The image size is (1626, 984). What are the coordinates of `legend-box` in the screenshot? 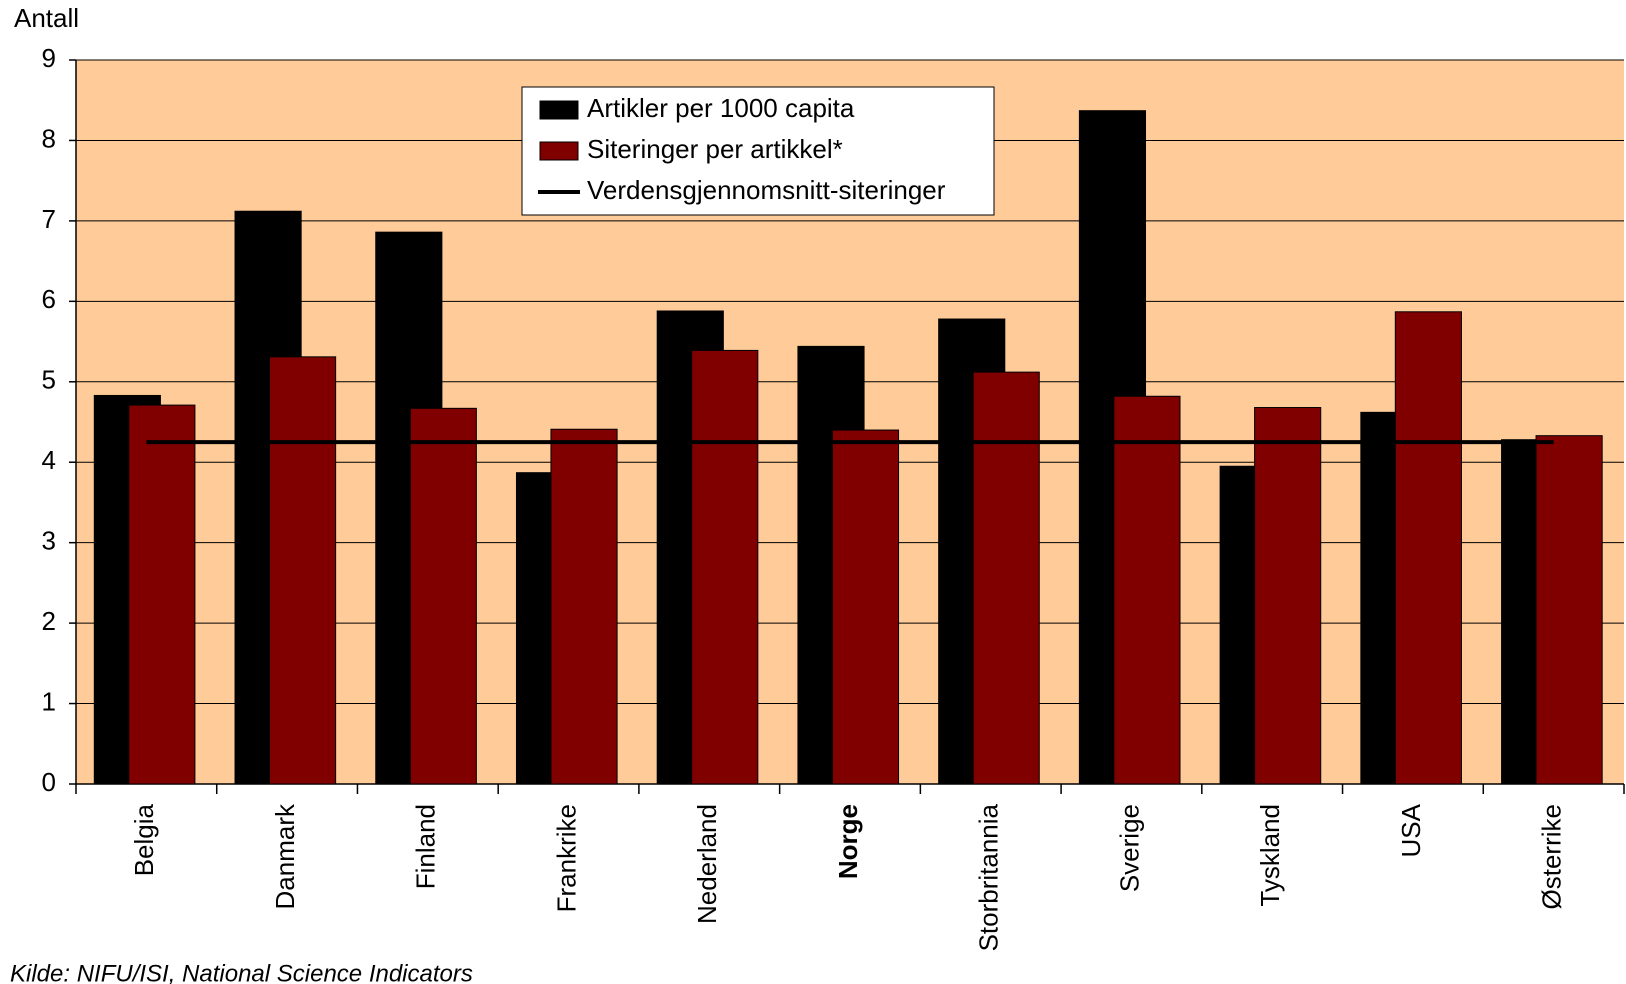 It's located at (758, 151).